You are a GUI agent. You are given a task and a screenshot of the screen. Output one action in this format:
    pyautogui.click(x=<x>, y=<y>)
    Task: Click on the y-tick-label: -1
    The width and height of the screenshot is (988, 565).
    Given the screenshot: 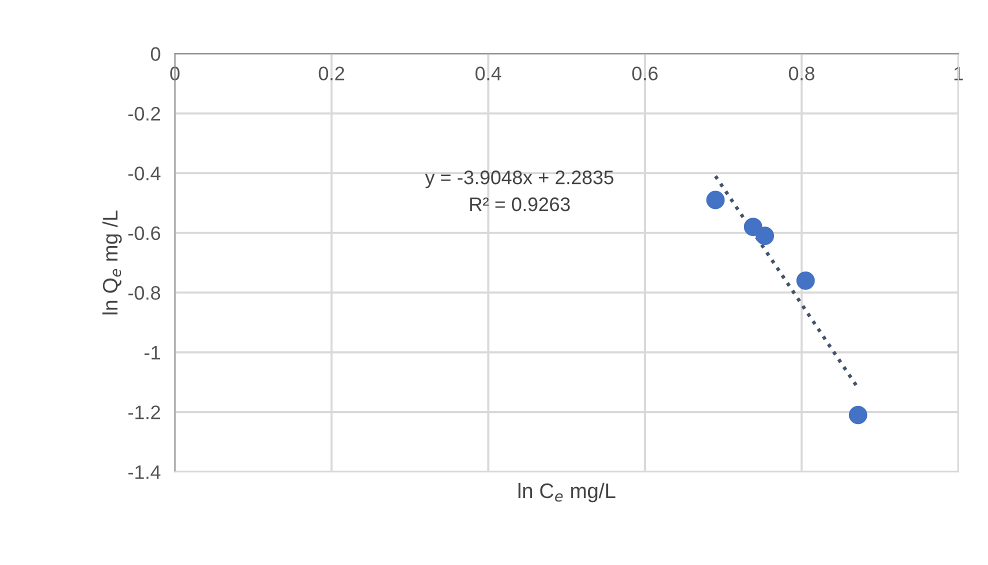 What is the action you would take?
    pyautogui.click(x=152, y=353)
    